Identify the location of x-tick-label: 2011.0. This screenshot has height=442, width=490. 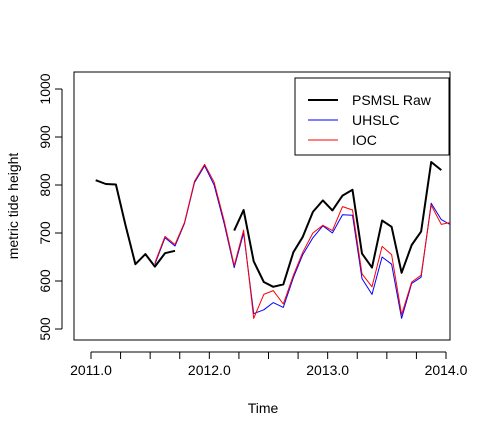
(91, 370).